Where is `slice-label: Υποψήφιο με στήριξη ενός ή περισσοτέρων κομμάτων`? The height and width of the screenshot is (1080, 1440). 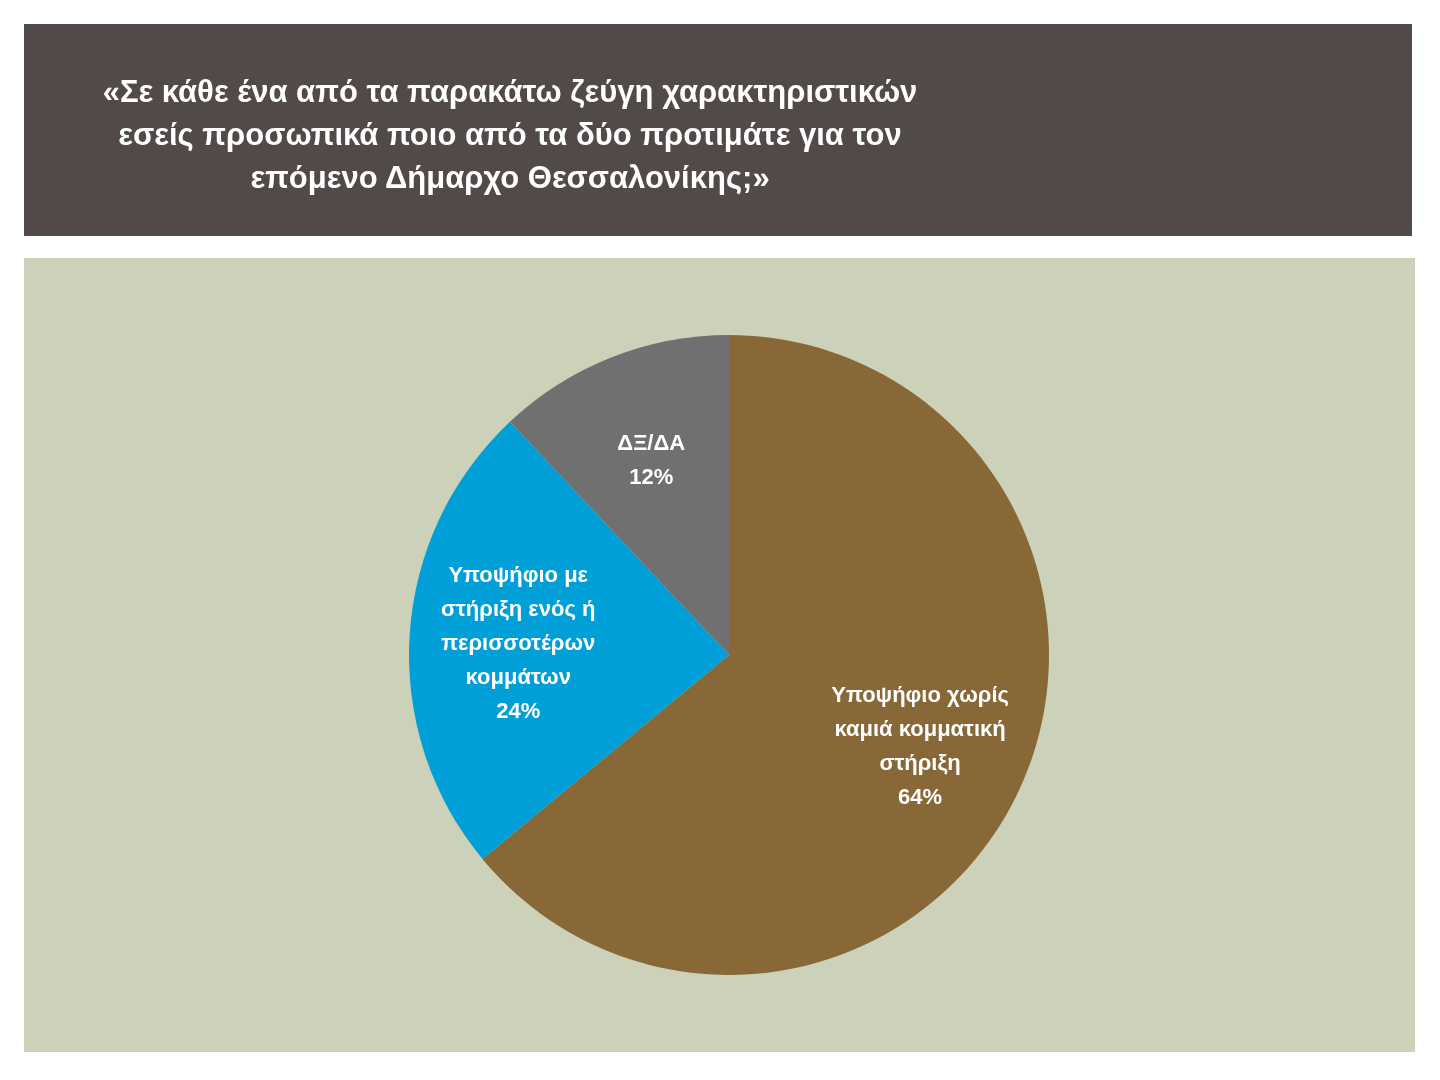 slice-label: Υποψήφιο με στήριξη ενός ή περισσοτέρων κομμάτων is located at coordinates (518, 625).